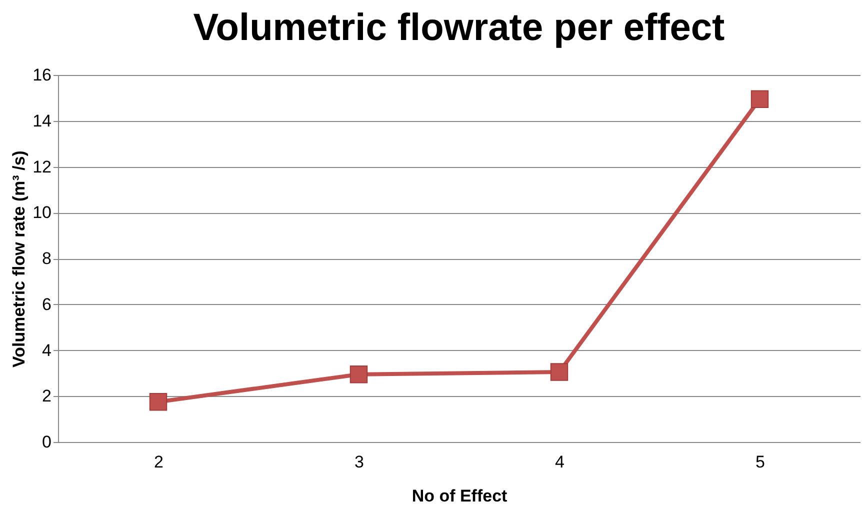 Image resolution: width=862 pixels, height=512 pixels. What do you see at coordinates (159, 462) in the screenshot?
I see `x-tick-label: 2` at bounding box center [159, 462].